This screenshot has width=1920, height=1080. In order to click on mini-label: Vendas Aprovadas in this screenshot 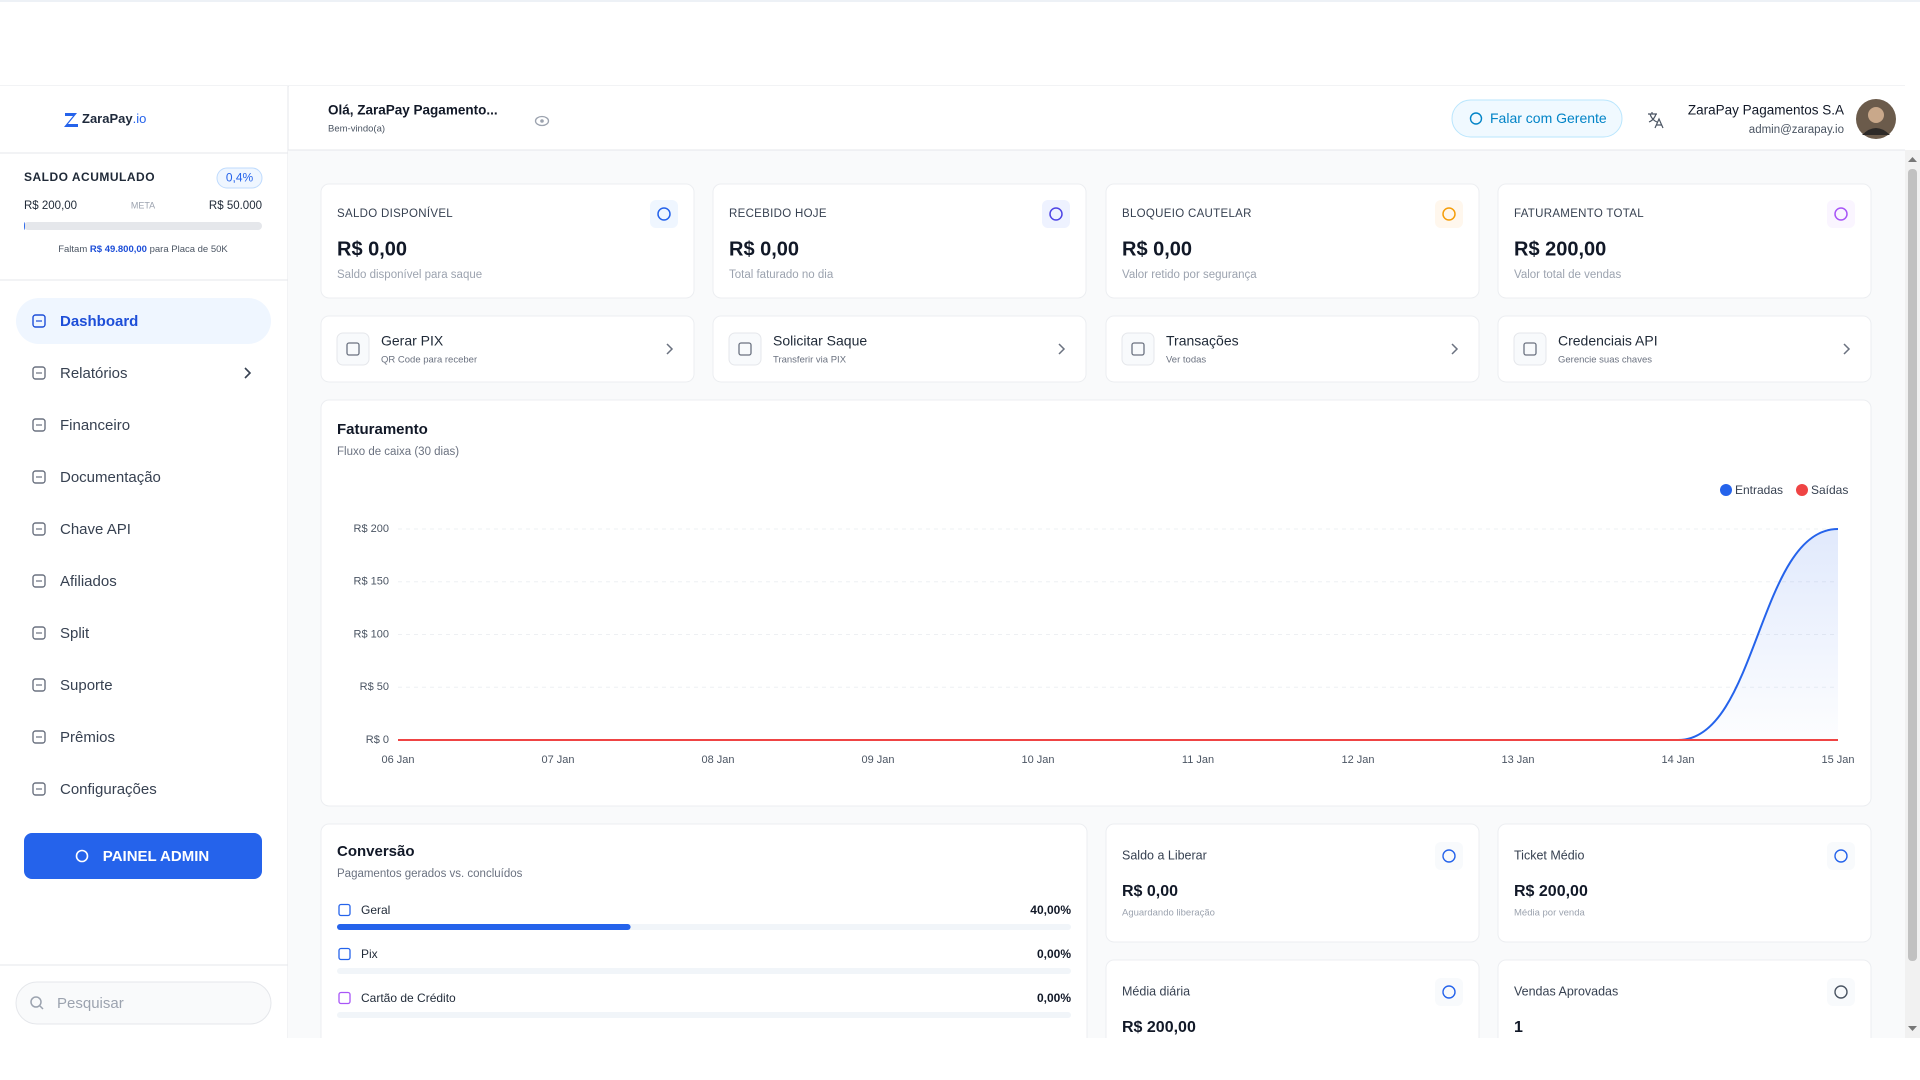, I will do `click(1566, 991)`.